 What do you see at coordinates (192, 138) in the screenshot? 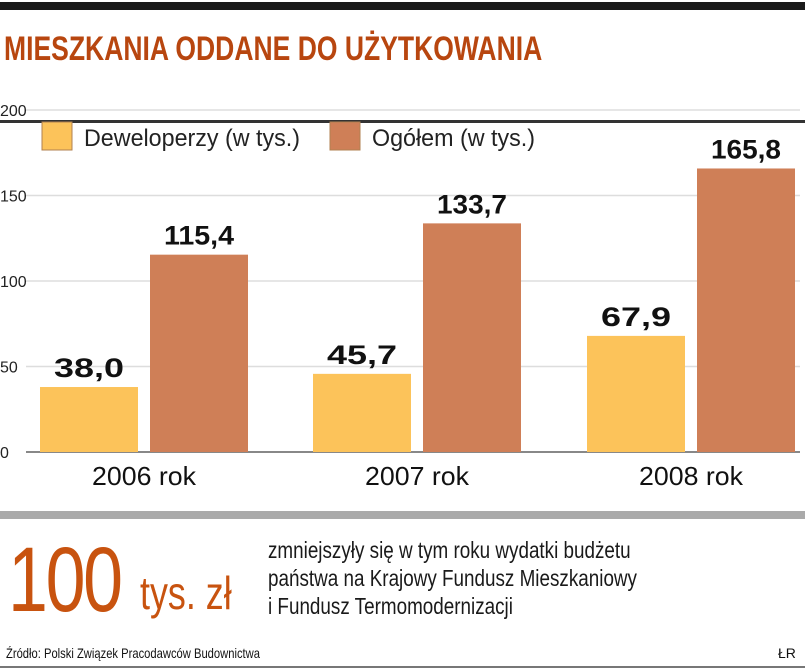
I see `legend-label: Deweloperzy (w tys.)` at bounding box center [192, 138].